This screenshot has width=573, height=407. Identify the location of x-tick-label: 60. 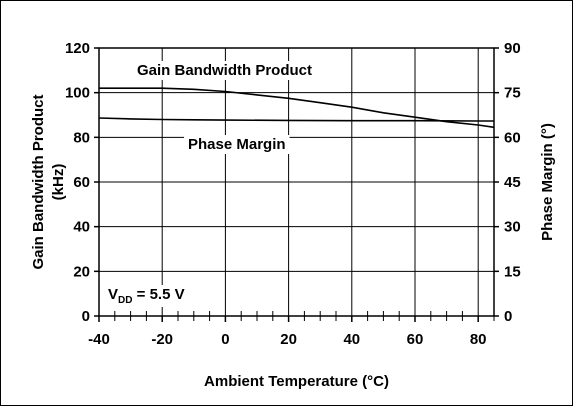
(415, 339).